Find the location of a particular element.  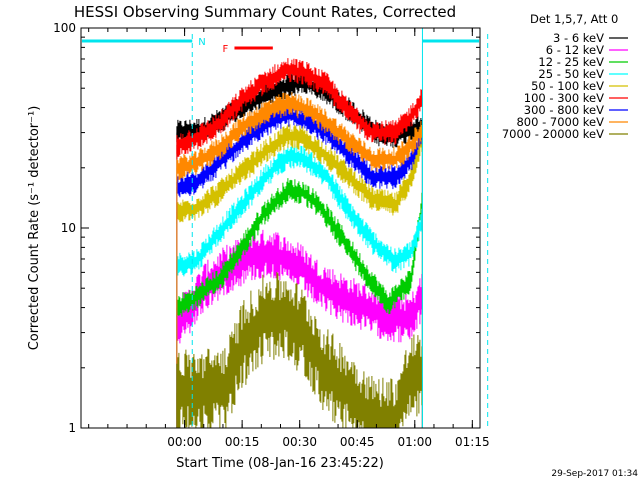

legend-entry: 3 - 6 keV is located at coordinates (590, 38).